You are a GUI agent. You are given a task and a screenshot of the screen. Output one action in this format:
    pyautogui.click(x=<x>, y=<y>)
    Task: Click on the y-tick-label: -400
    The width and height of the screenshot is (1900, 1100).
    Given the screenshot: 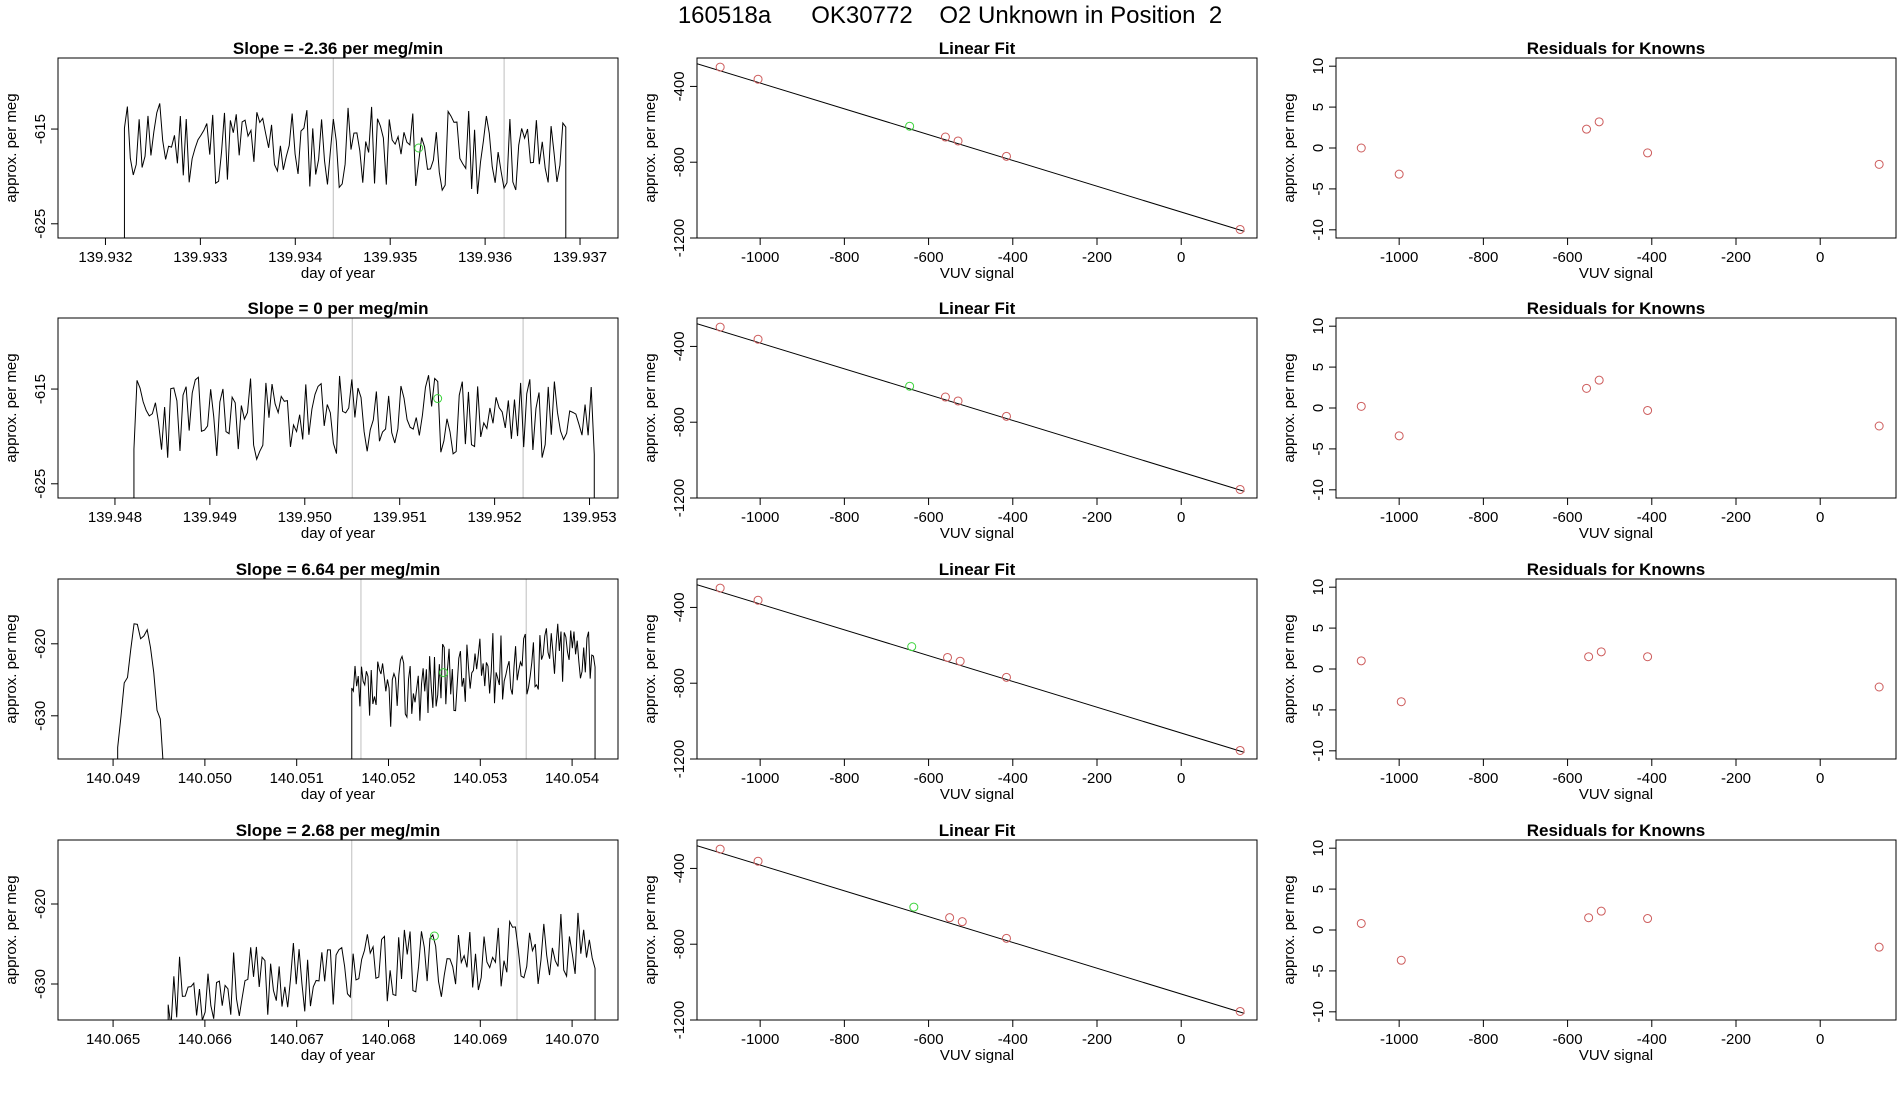 What is the action you would take?
    pyautogui.click(x=679, y=86)
    